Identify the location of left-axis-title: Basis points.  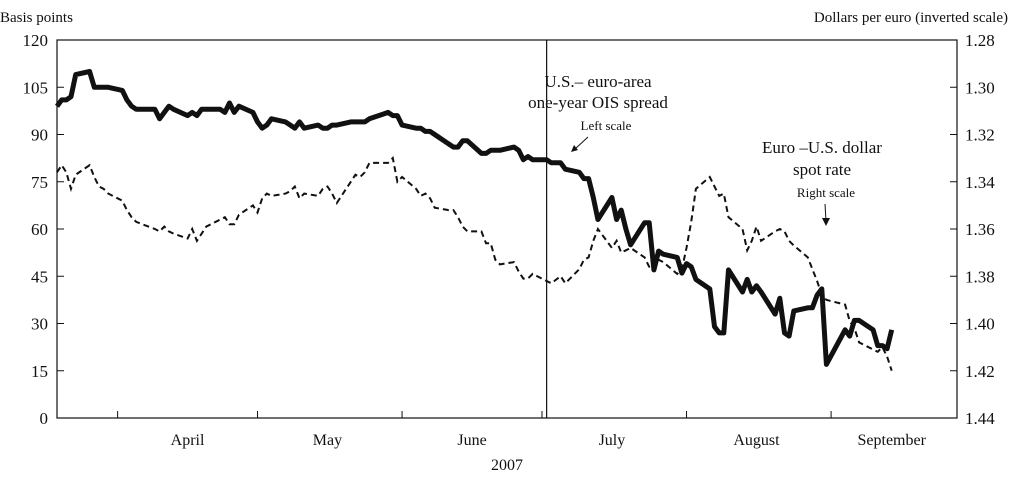
(36, 18).